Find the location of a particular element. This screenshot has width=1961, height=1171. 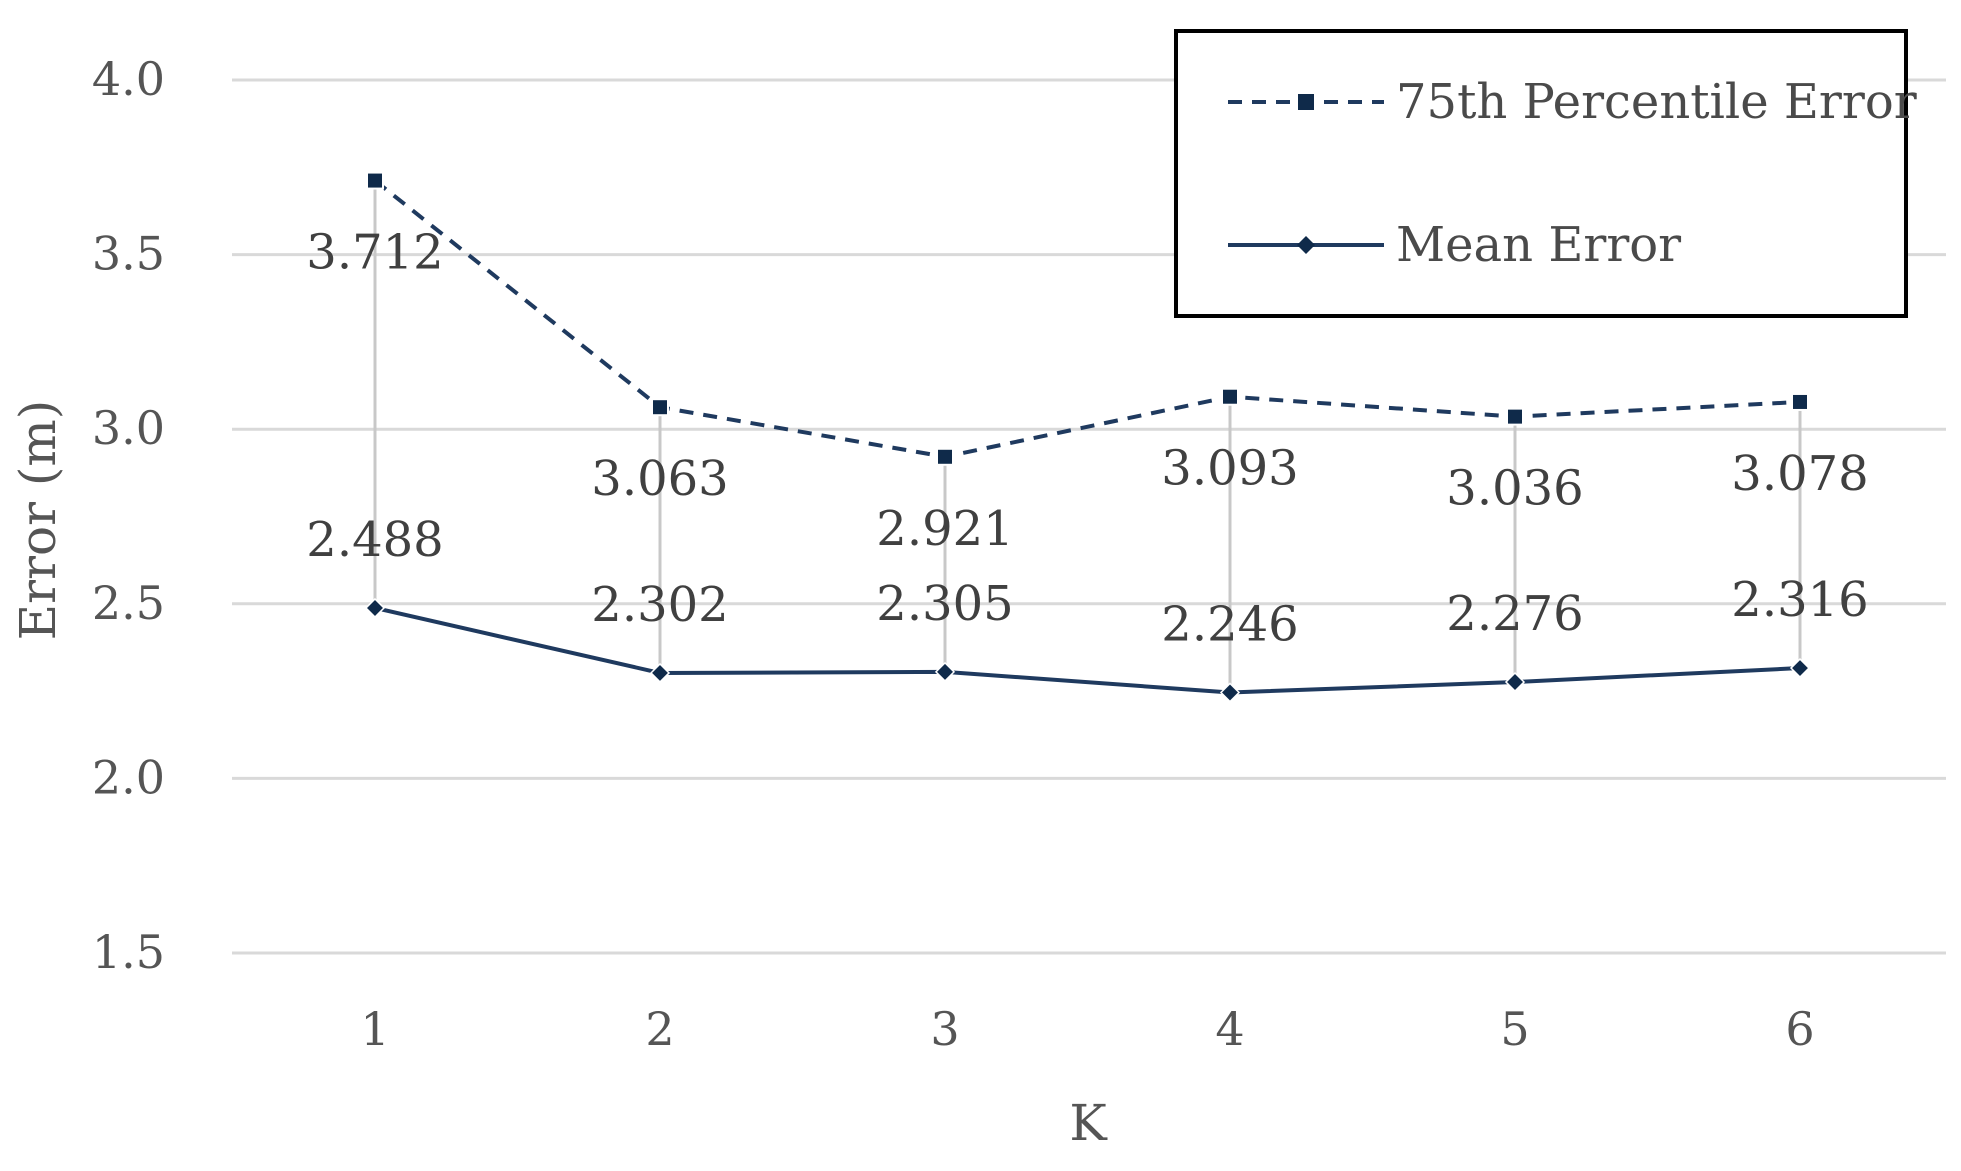

x-axis-ticks: 1 2 3 4 5 6 is located at coordinates (1087, 1029).